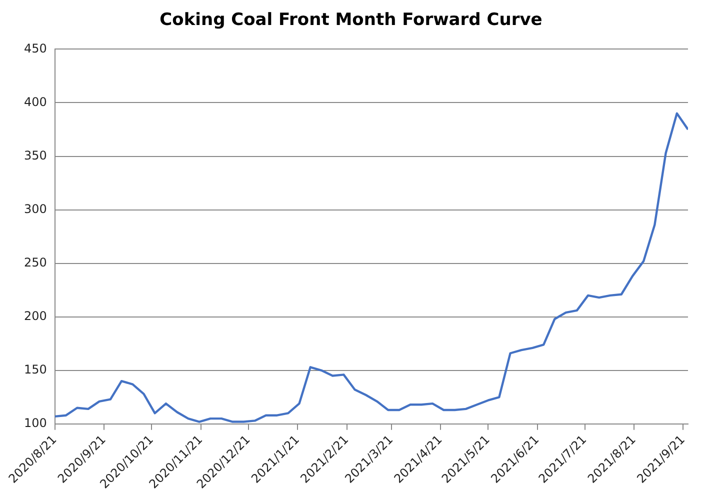 The height and width of the screenshot is (497, 702). I want to click on y-tick-label: 250, so click(35, 262).